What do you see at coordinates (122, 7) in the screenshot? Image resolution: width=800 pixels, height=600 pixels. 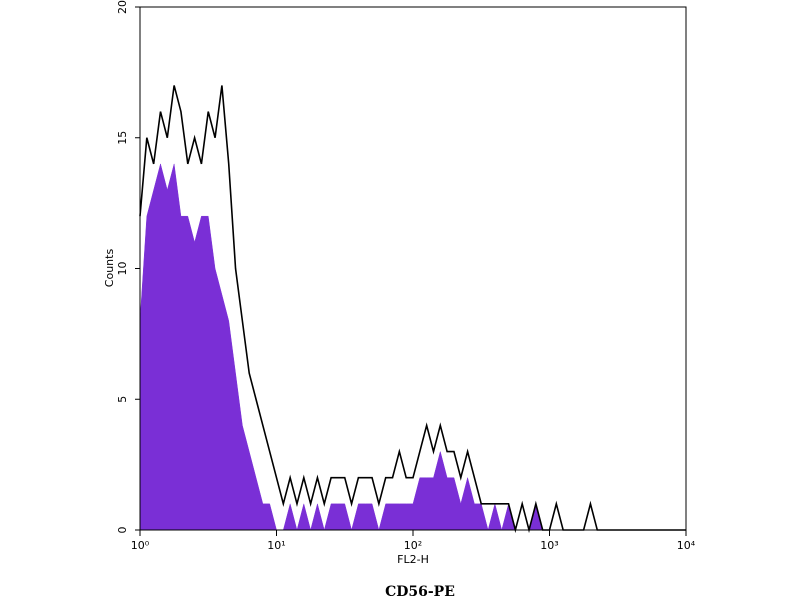 I see `y-tick-label: 20` at bounding box center [122, 7].